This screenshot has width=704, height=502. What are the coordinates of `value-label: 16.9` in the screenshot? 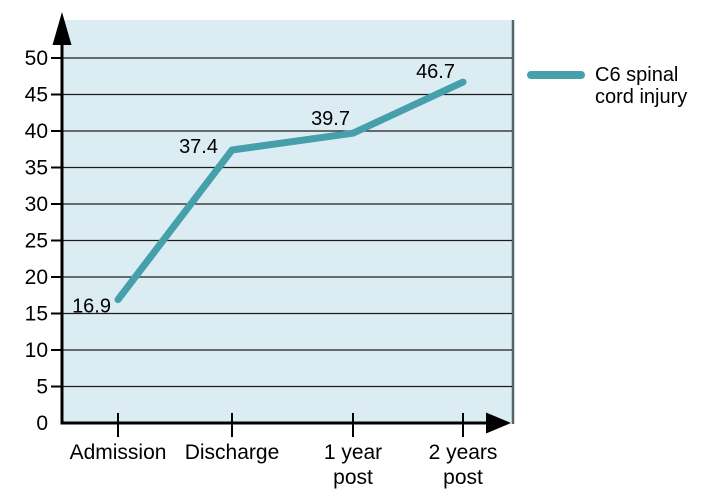 It's located at (91, 307).